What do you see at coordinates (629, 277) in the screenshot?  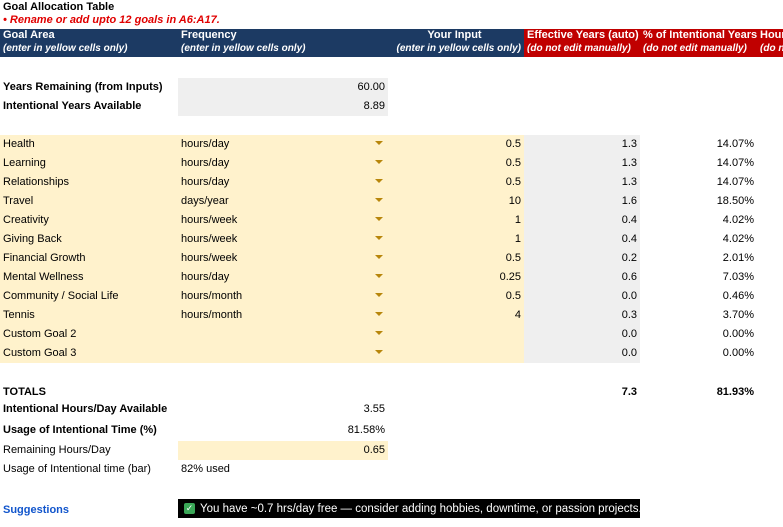 I see `goal-effective-years: 0.6` at bounding box center [629, 277].